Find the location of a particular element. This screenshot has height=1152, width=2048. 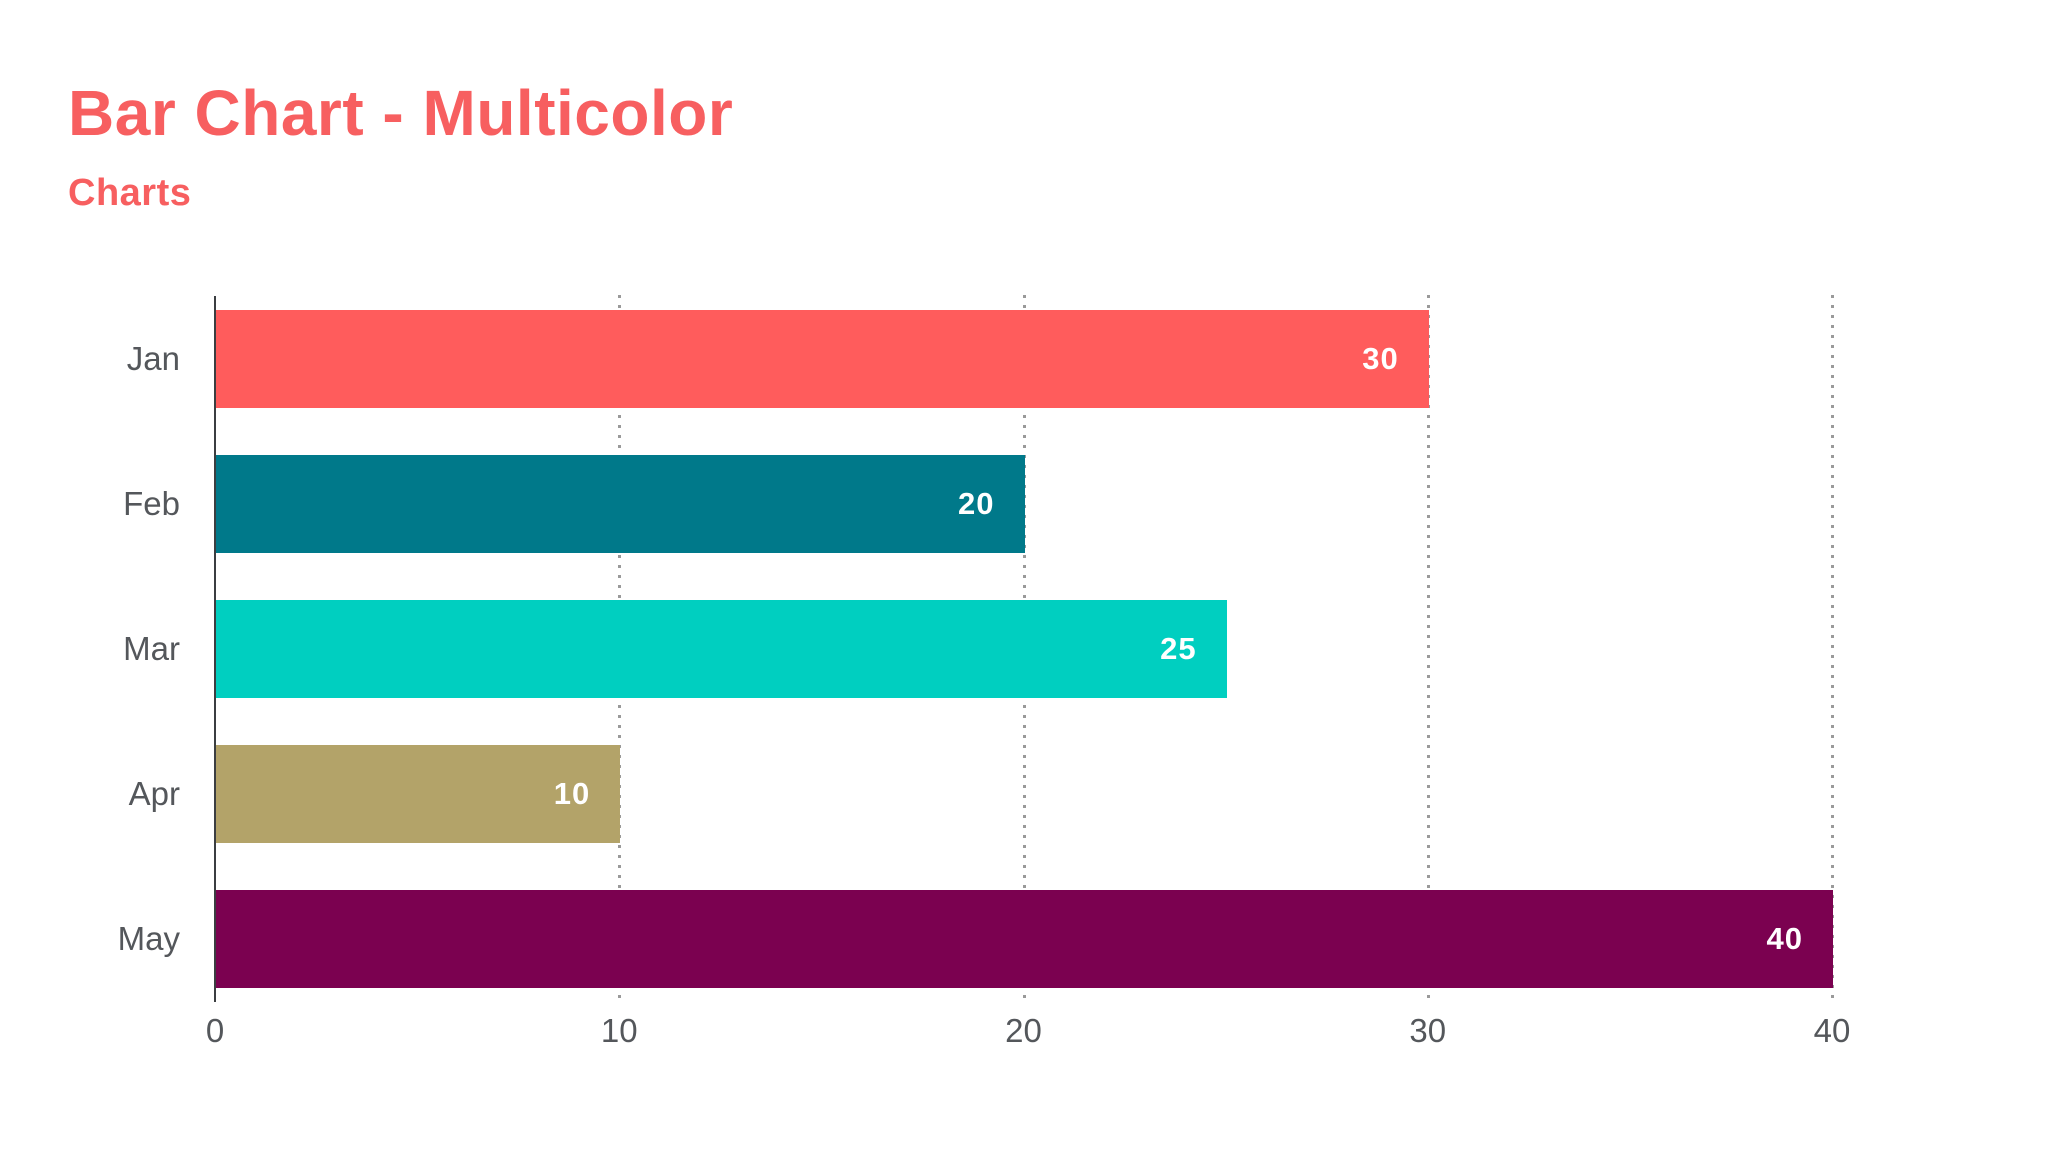

category-label-mar: Mar is located at coordinates (151, 648).